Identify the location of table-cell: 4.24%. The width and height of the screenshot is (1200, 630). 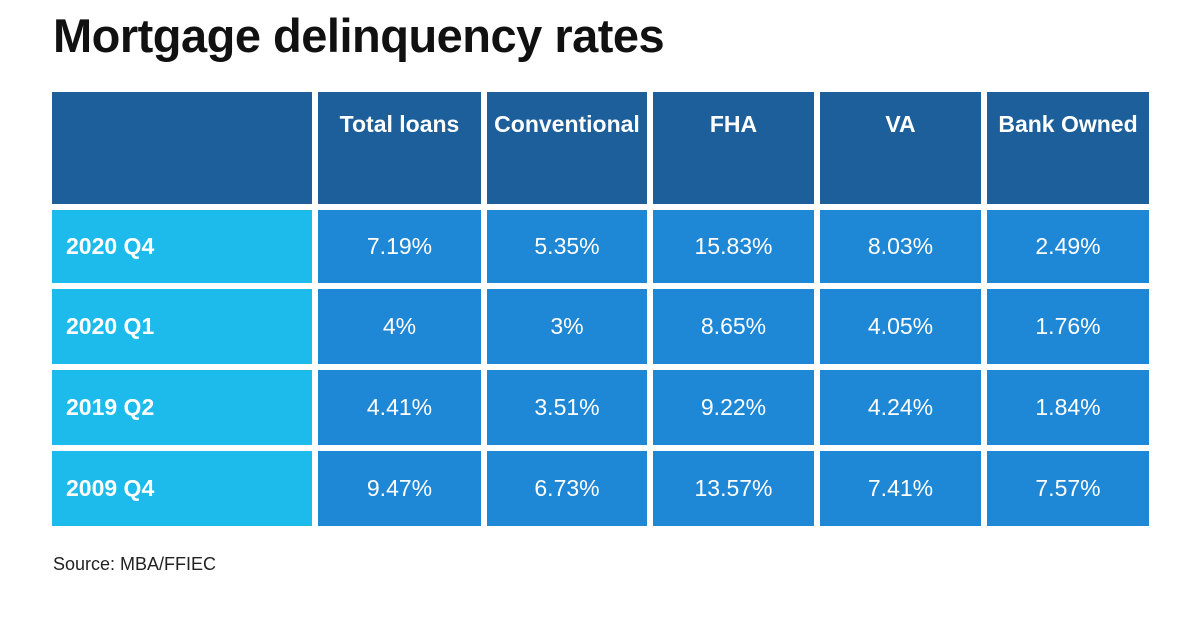
(900, 407).